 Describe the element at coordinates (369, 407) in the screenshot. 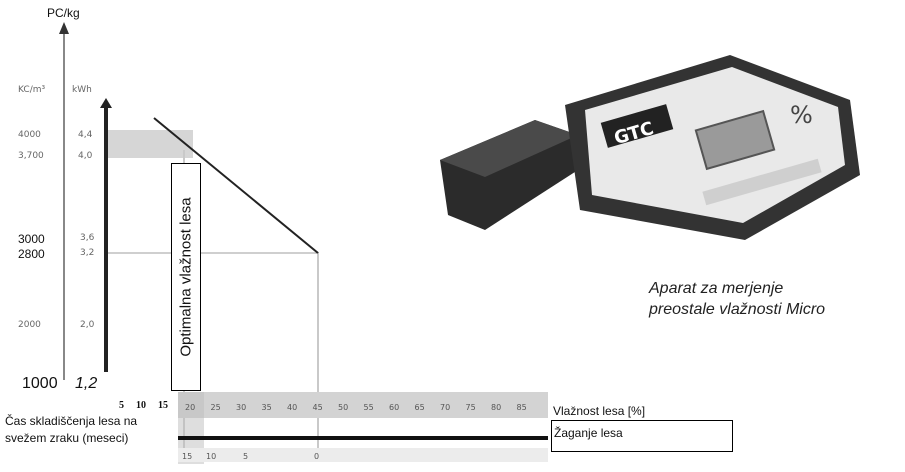

I see `x-tick-label: 55` at that location.